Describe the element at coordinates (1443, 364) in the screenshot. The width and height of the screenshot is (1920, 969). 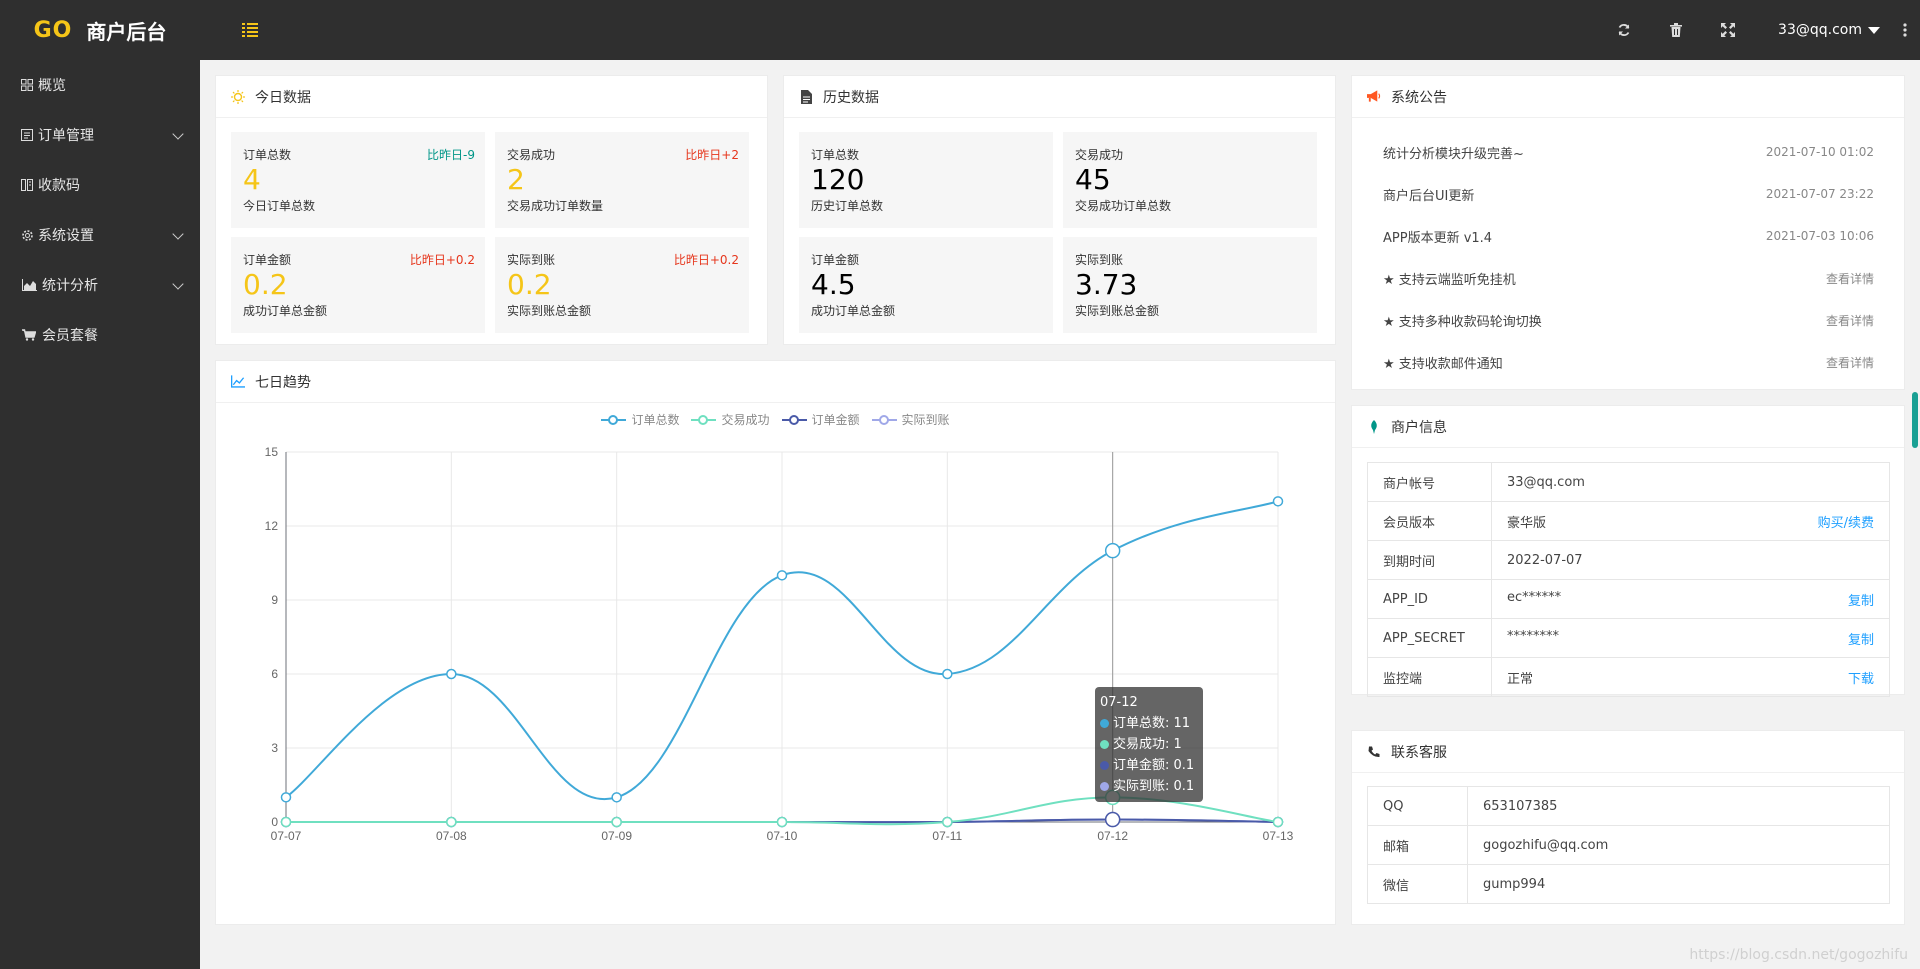
I see `notice-text: ★ 支持收款邮件通知` at that location.